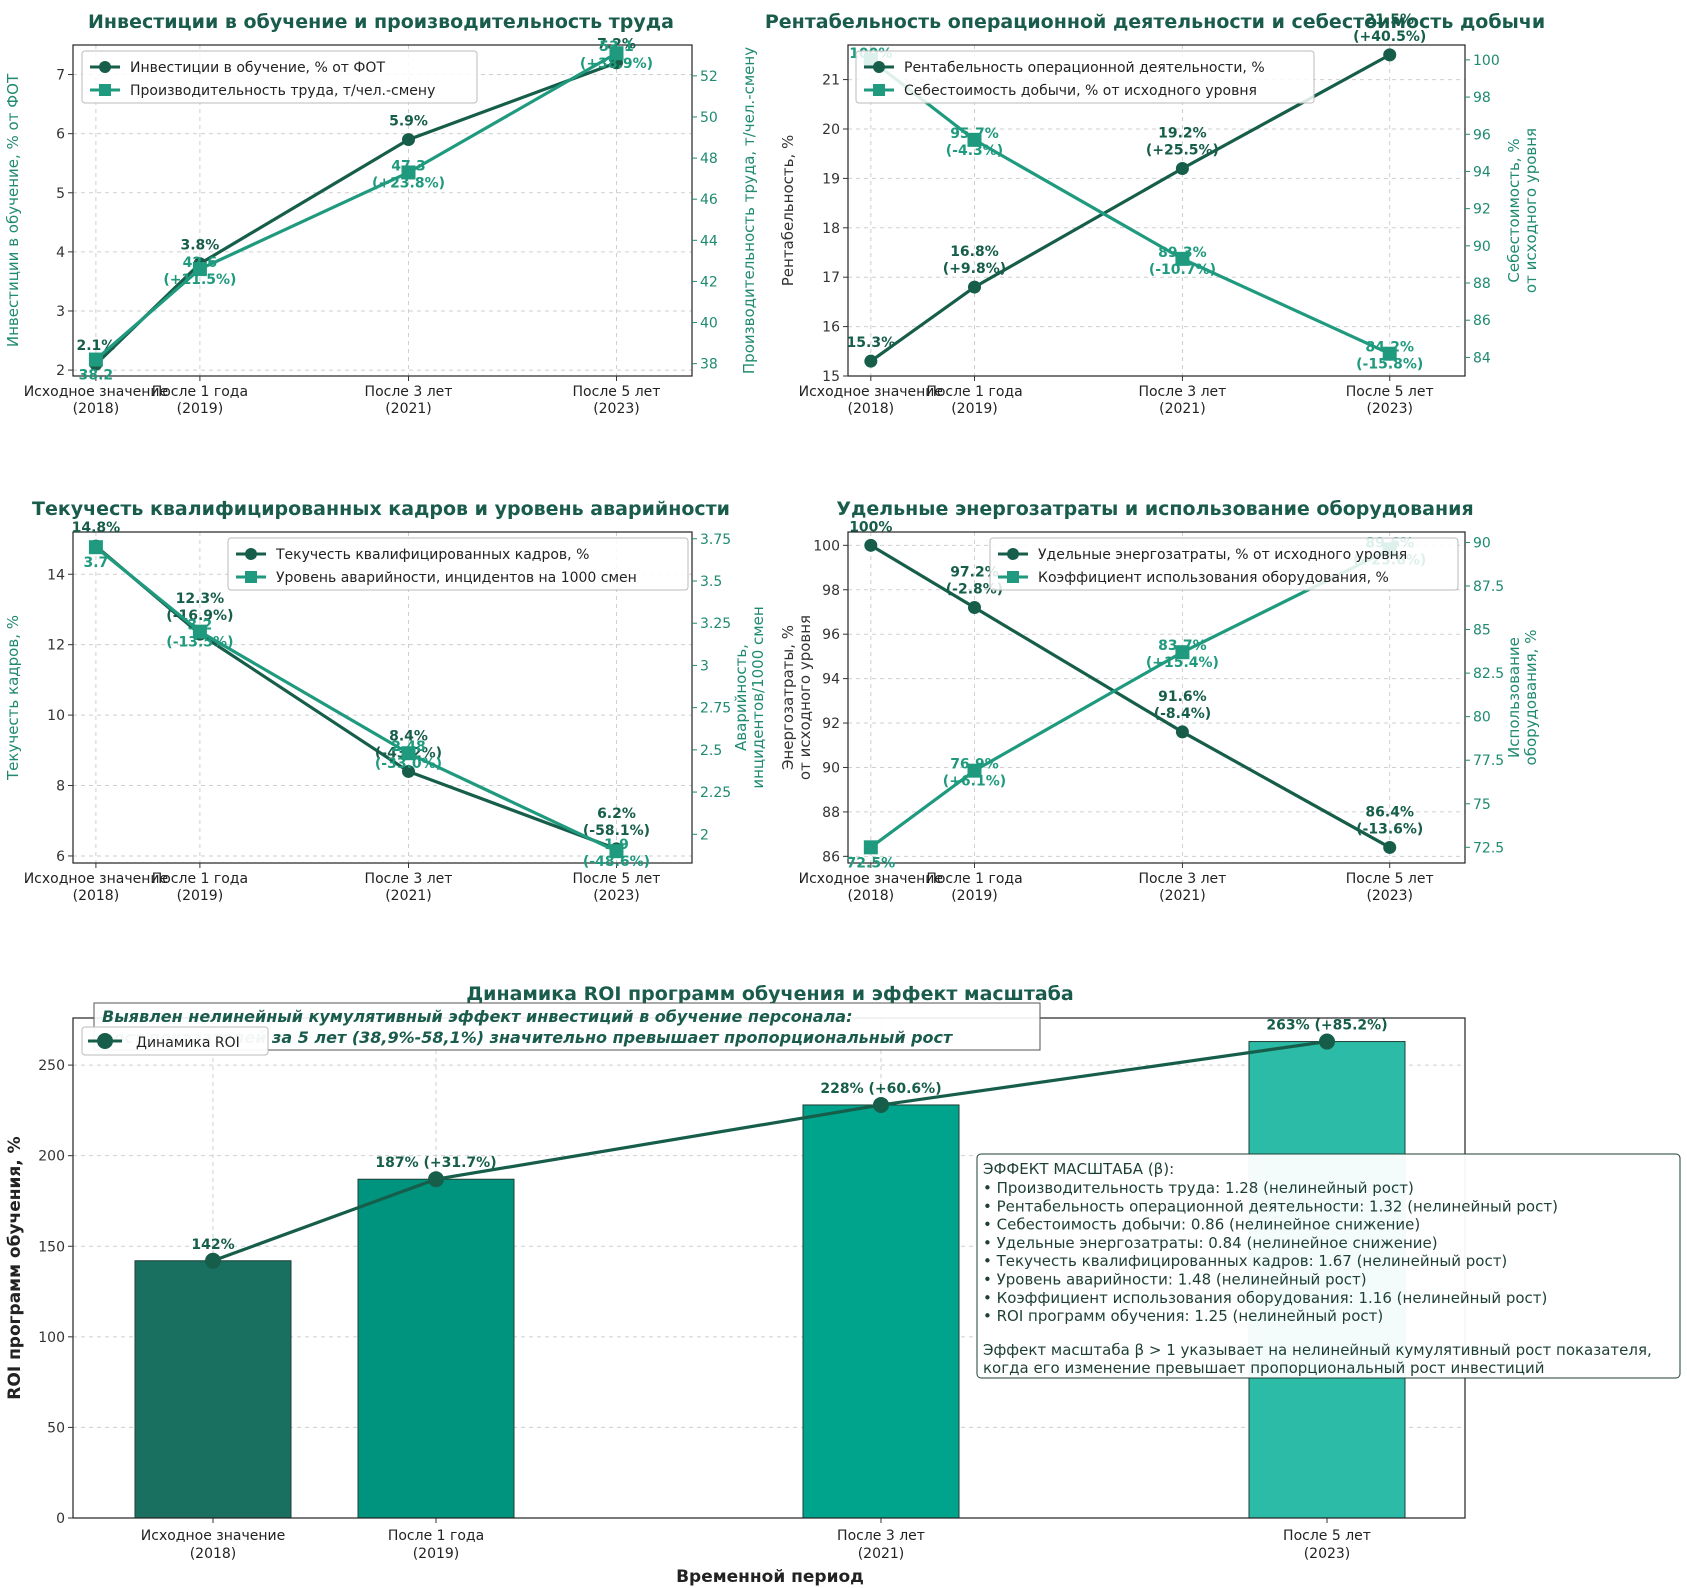 The image size is (1687, 1588). What do you see at coordinates (709, 365) in the screenshot?
I see `right-tick-label: 38` at bounding box center [709, 365].